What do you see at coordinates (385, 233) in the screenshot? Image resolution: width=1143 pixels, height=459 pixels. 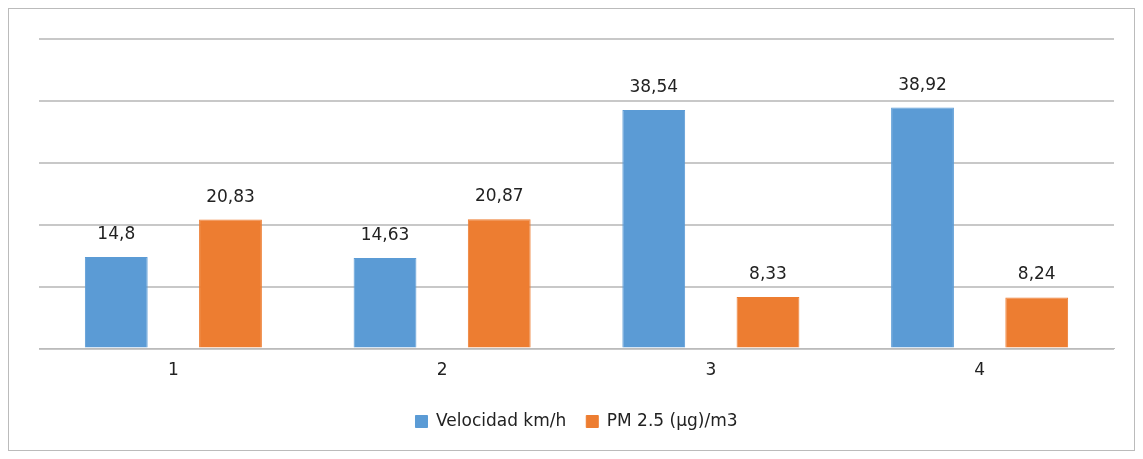 I see `data-label: 14,63` at bounding box center [385, 233].